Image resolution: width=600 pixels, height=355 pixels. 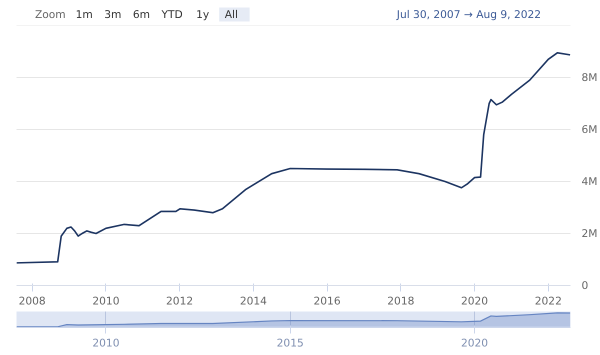 I want to click on x-tick-label: 2008, so click(x=32, y=301).